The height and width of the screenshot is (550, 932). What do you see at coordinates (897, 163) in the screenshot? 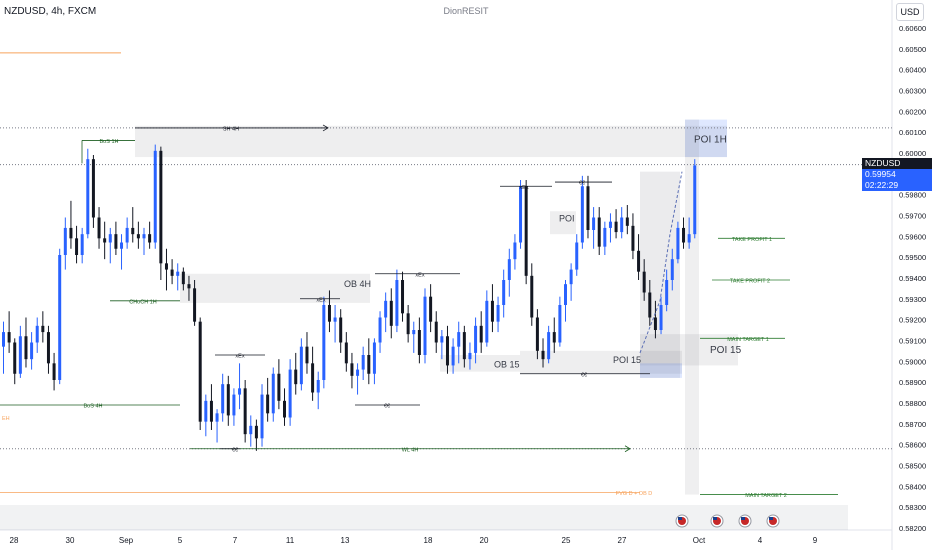
I see `current-price-tag: NZDUSD` at bounding box center [897, 163].